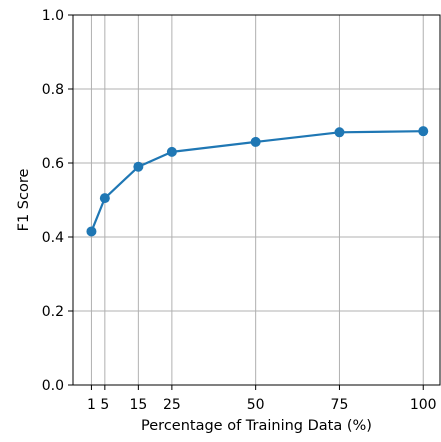  I want to click on y-tick-label: 1.0, so click(53, 16).